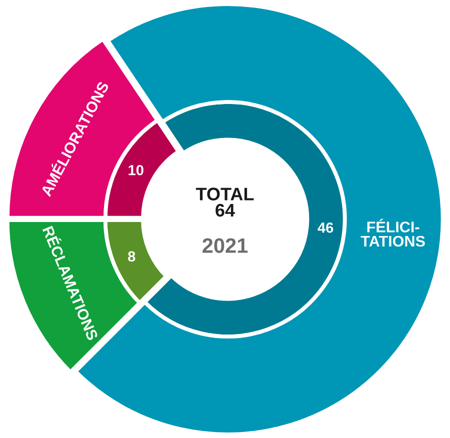 This screenshot has height=438, width=450. What do you see at coordinates (225, 202) in the screenshot?
I see `text: TOTAL 64` at bounding box center [225, 202].